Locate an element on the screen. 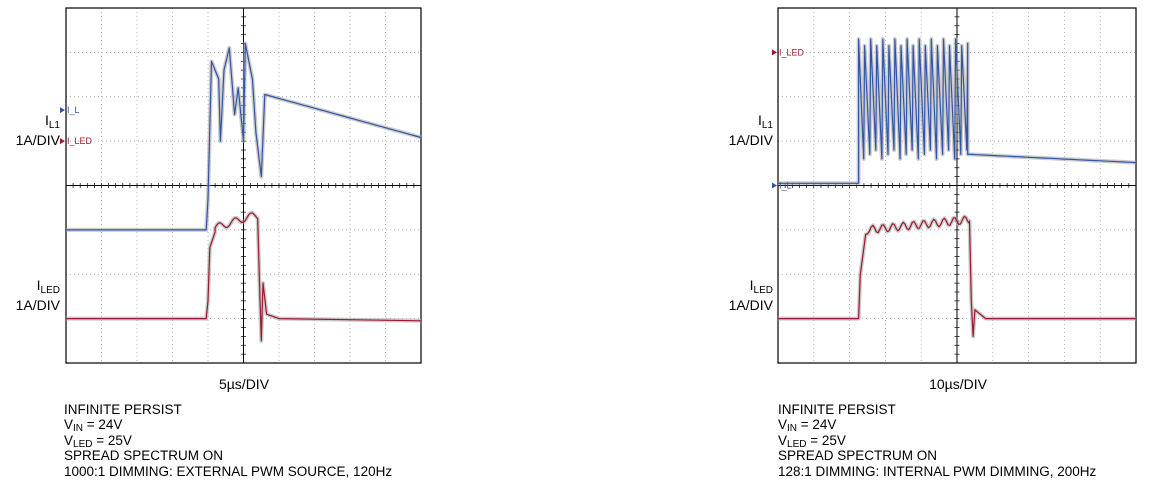 The width and height of the screenshot is (1173, 502). timebase-right: 10µs/DIV is located at coordinates (958, 384).